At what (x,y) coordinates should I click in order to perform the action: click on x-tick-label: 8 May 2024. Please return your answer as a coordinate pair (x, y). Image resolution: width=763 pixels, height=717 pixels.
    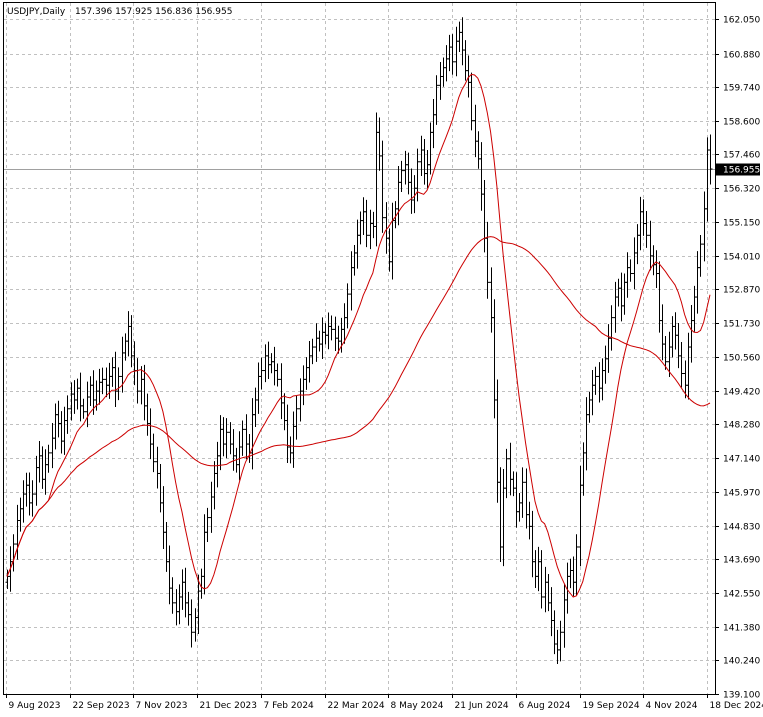
    Looking at the image, I should click on (417, 706).